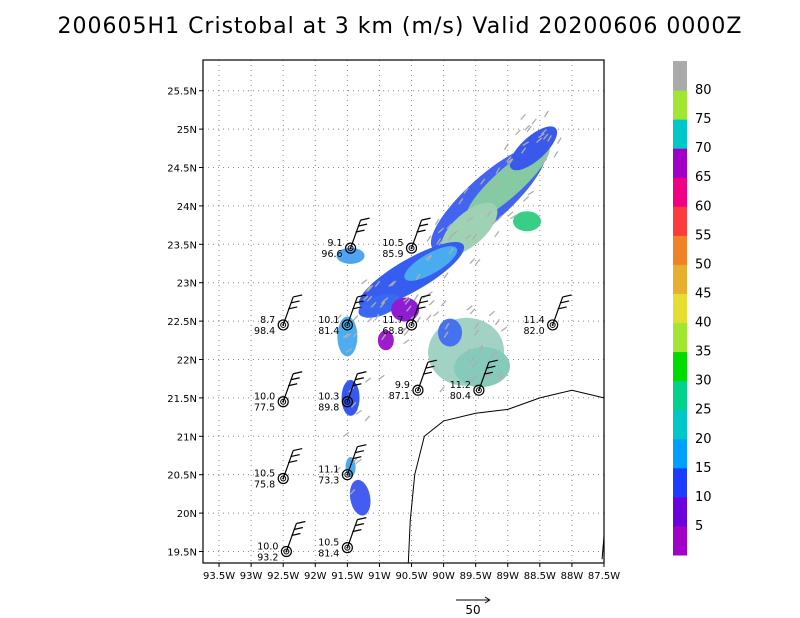 This screenshot has height=618, width=800. What do you see at coordinates (534, 320) in the screenshot?
I see `station-speed: 11.4` at bounding box center [534, 320].